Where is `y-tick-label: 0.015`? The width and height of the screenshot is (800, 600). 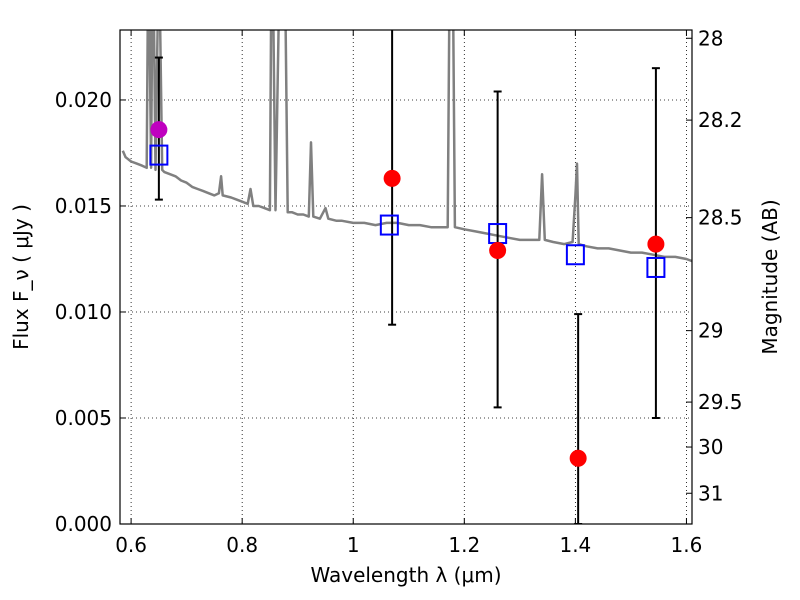
y-tick-label: 0.015 is located at coordinates (83, 206).